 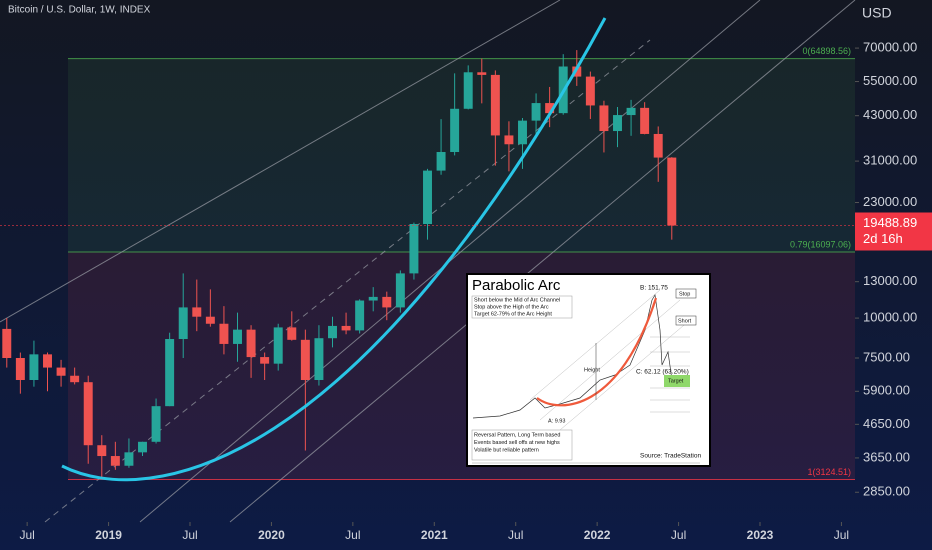 What do you see at coordinates (676, 381) in the screenshot?
I see `inset-label: Target` at bounding box center [676, 381].